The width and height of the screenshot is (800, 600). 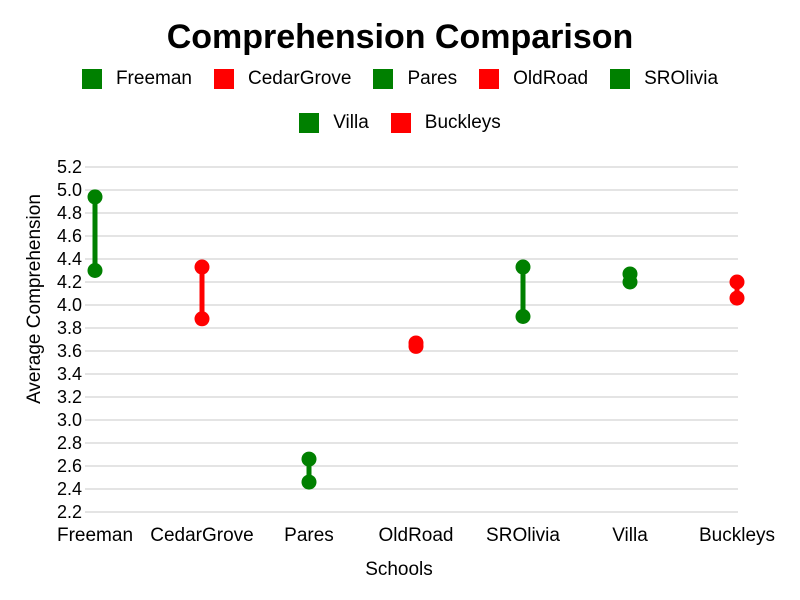 I want to click on dumbbell-pares, so click(x=309, y=470).